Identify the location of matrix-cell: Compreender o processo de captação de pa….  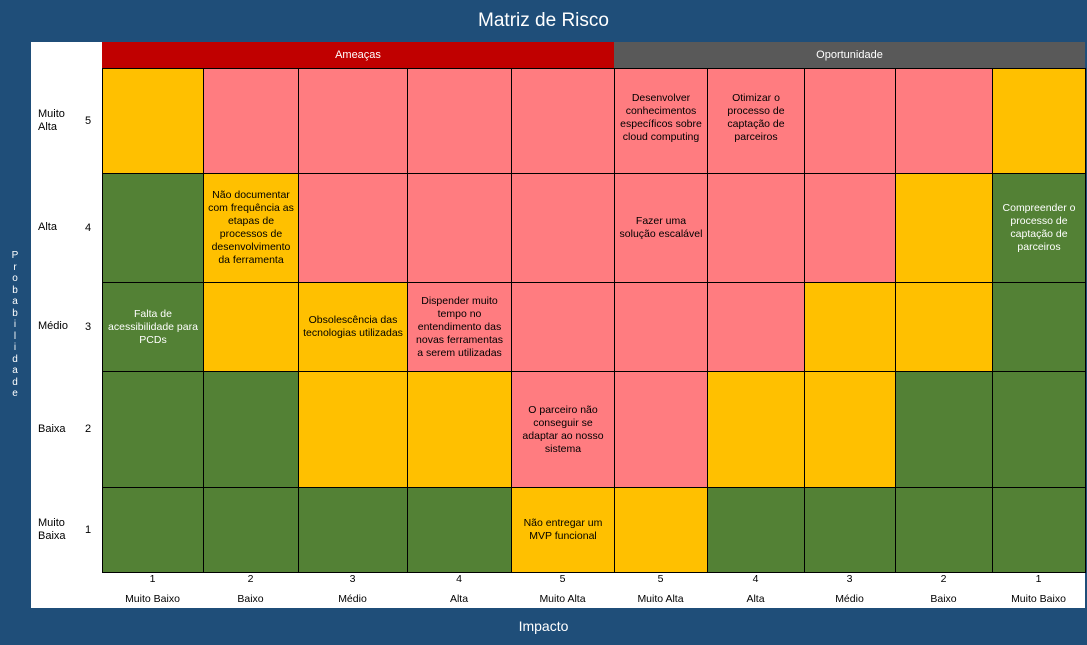
(1039, 228).